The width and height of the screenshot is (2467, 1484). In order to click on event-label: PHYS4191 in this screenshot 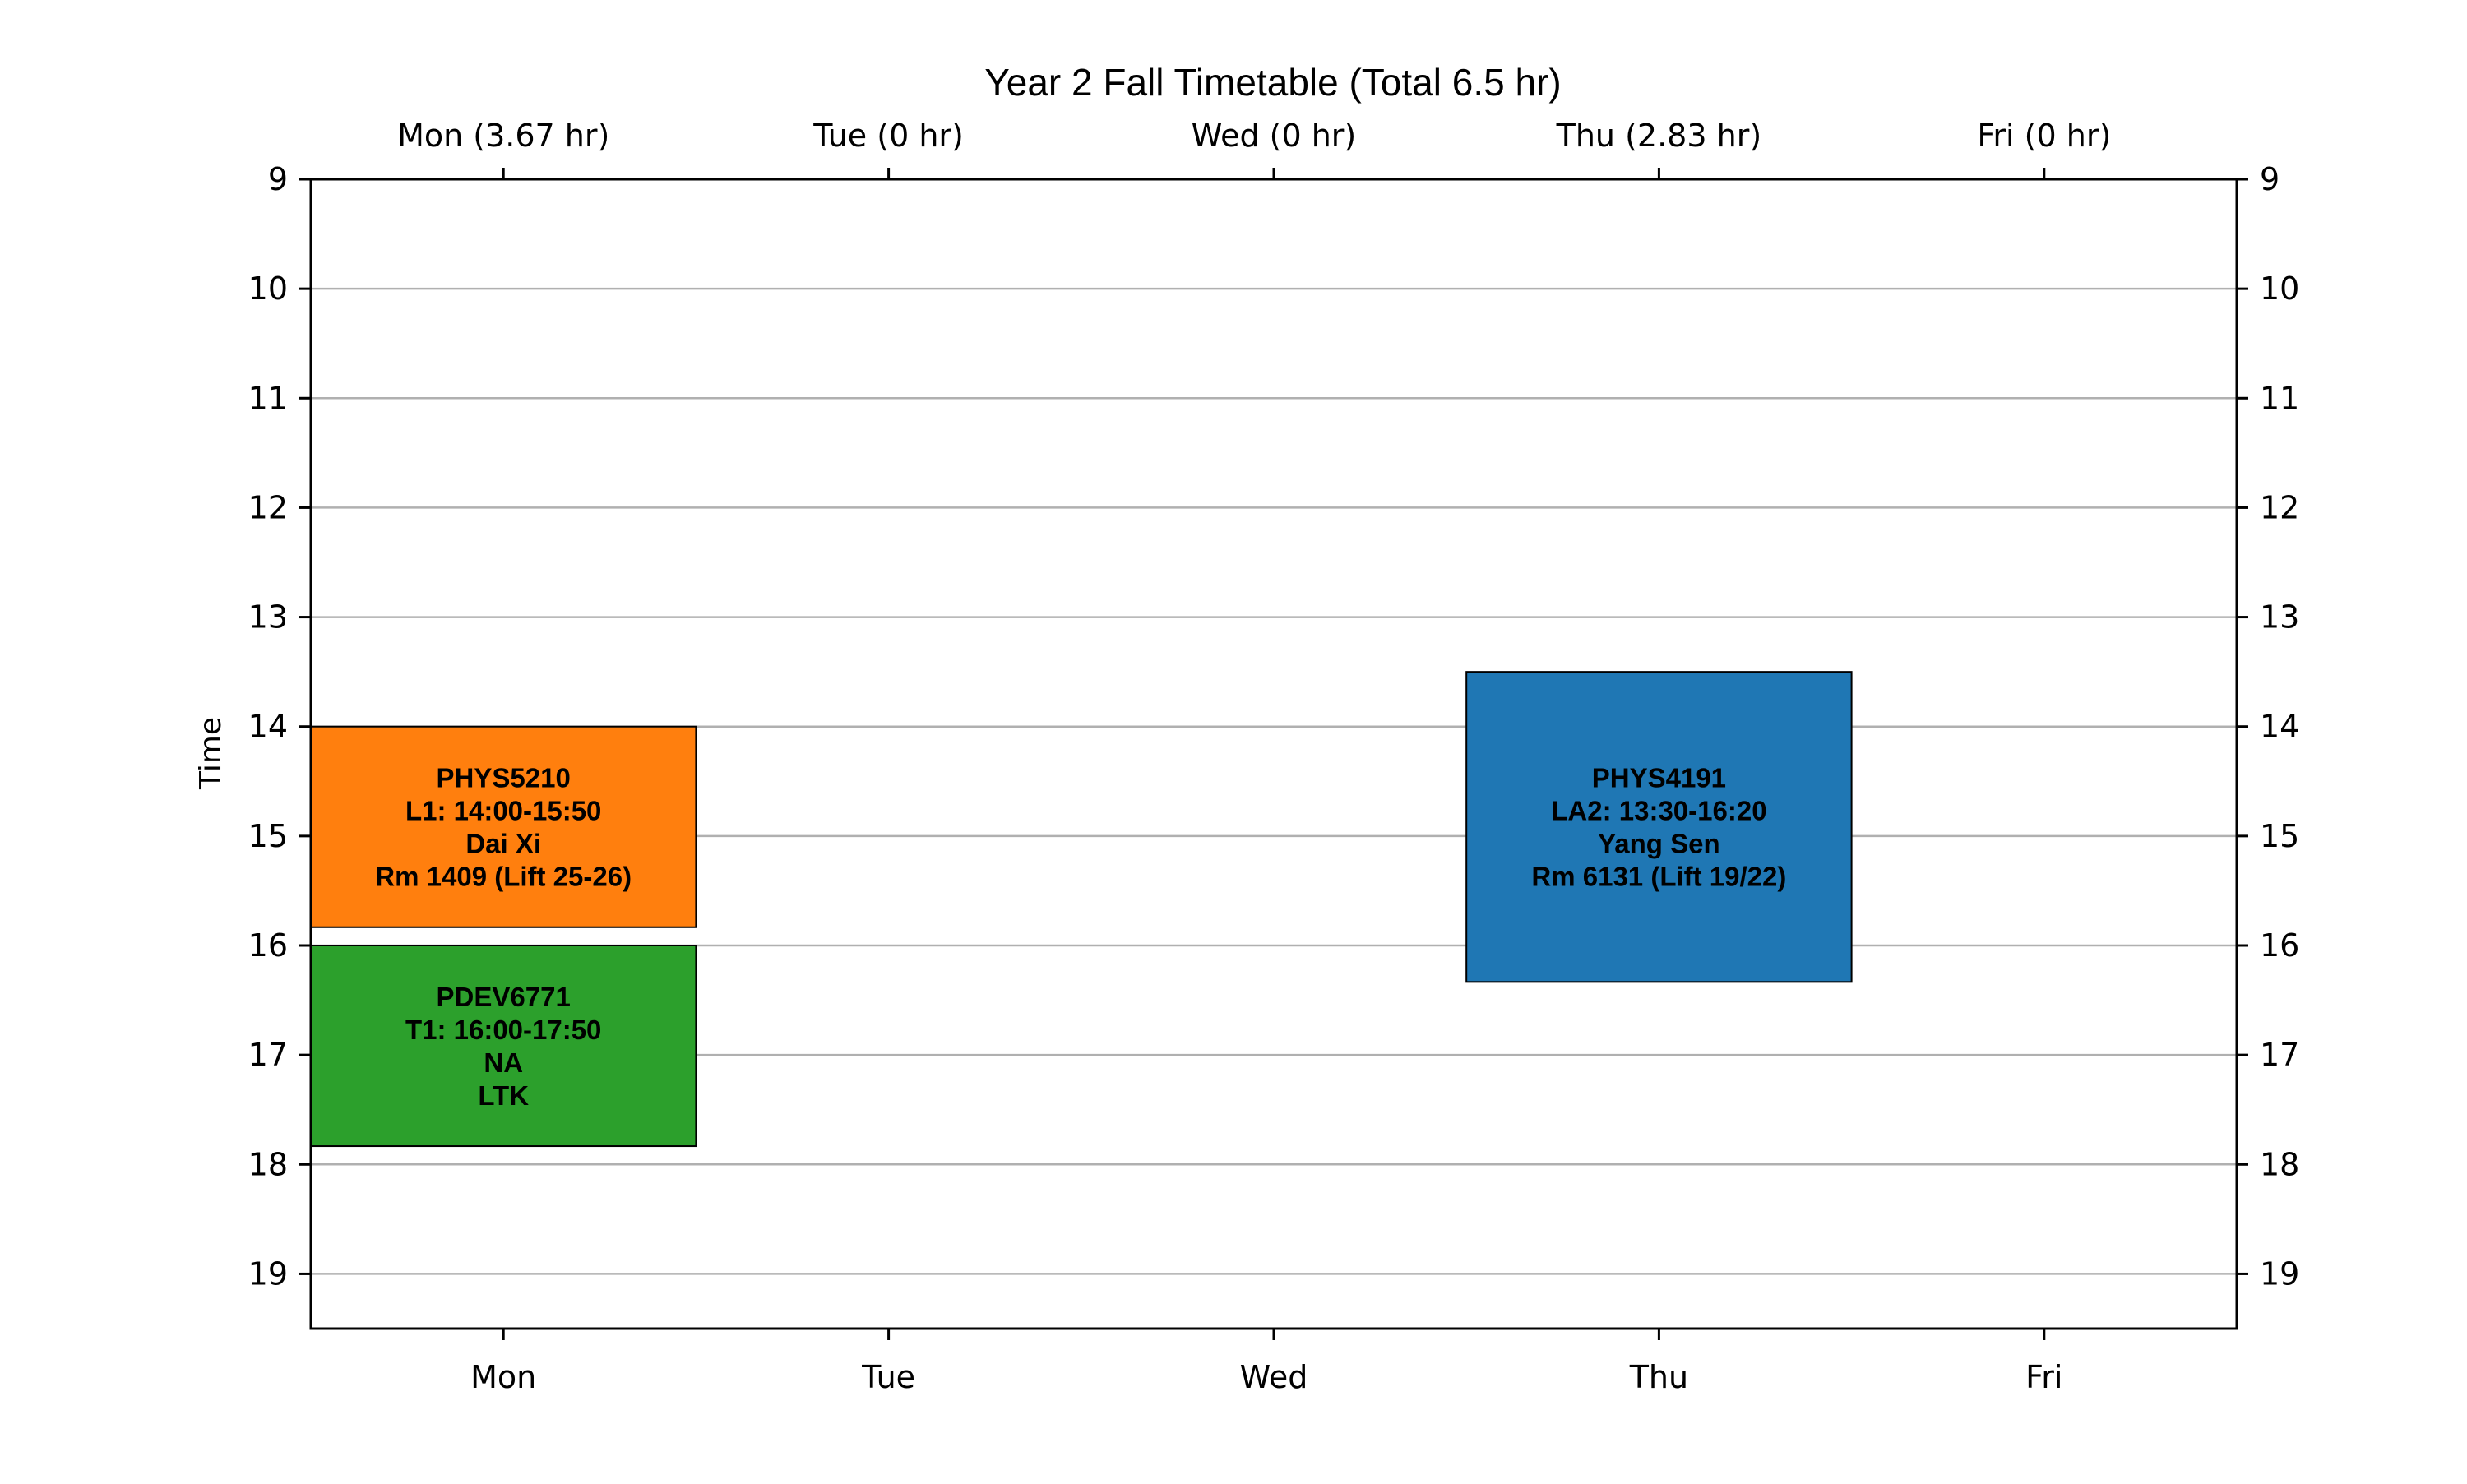, I will do `click(1659, 778)`.